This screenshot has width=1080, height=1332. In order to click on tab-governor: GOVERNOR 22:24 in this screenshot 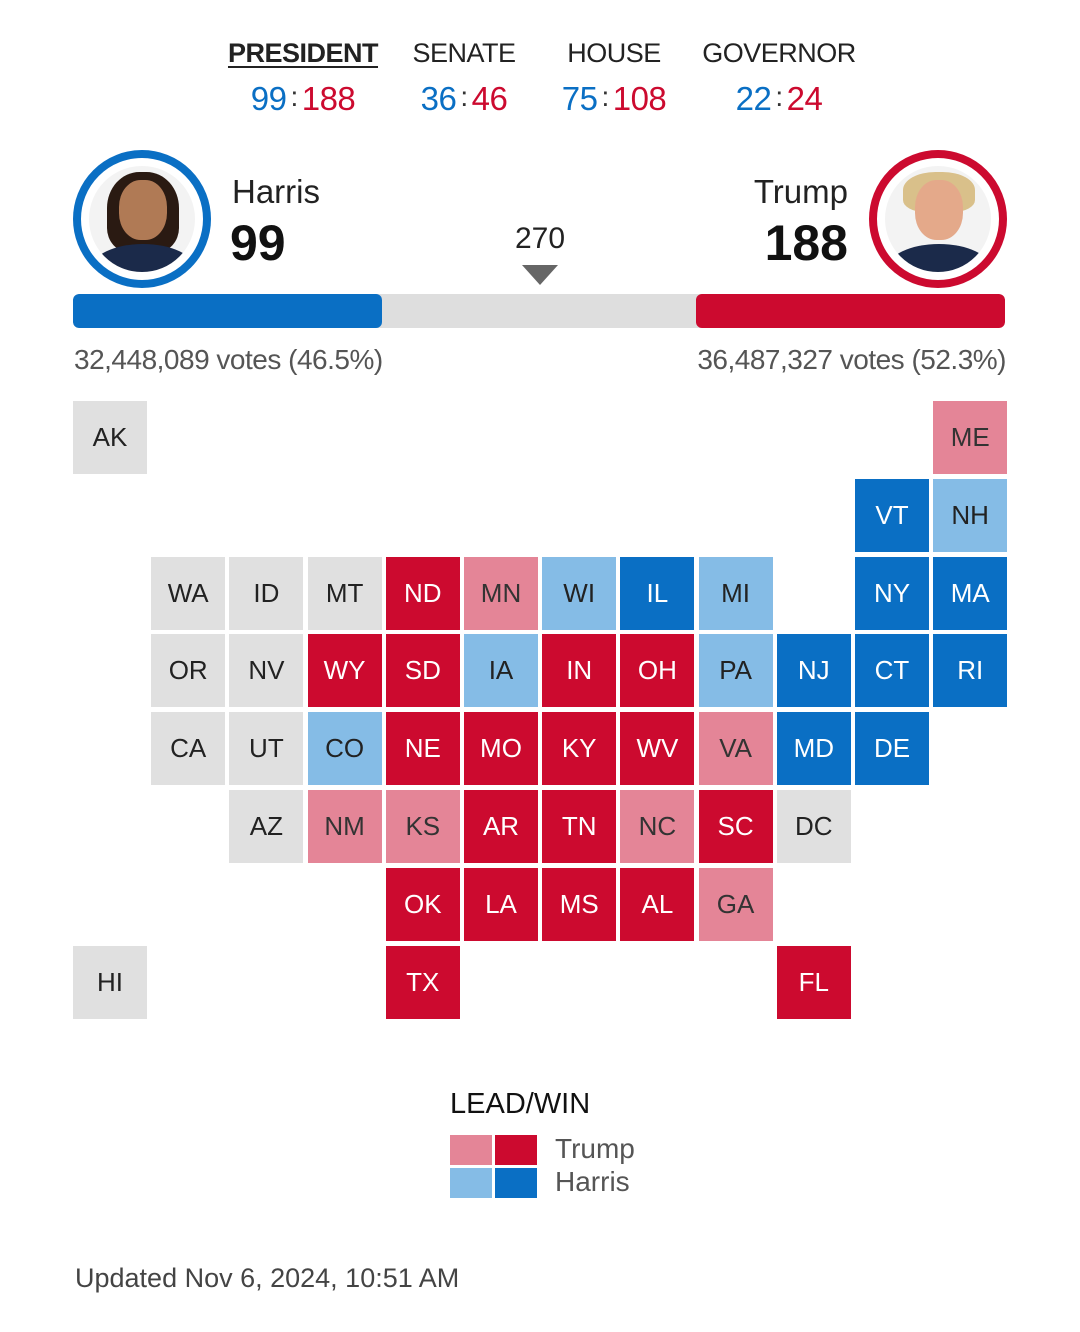, I will do `click(779, 78)`.